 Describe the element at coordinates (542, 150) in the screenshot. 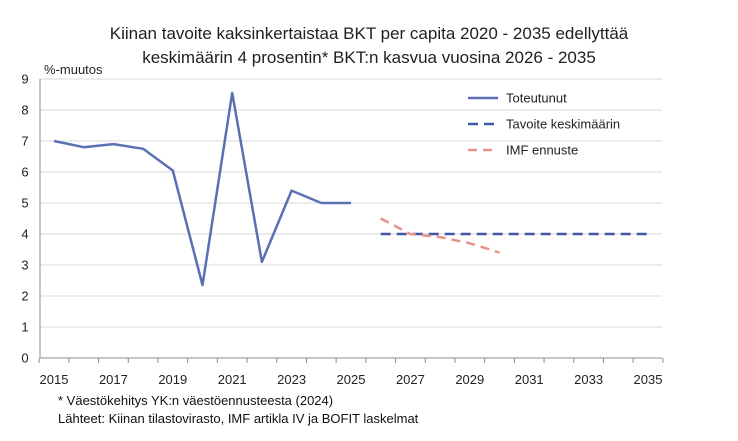

I see `legend-label-3: IMF ennuste` at that location.